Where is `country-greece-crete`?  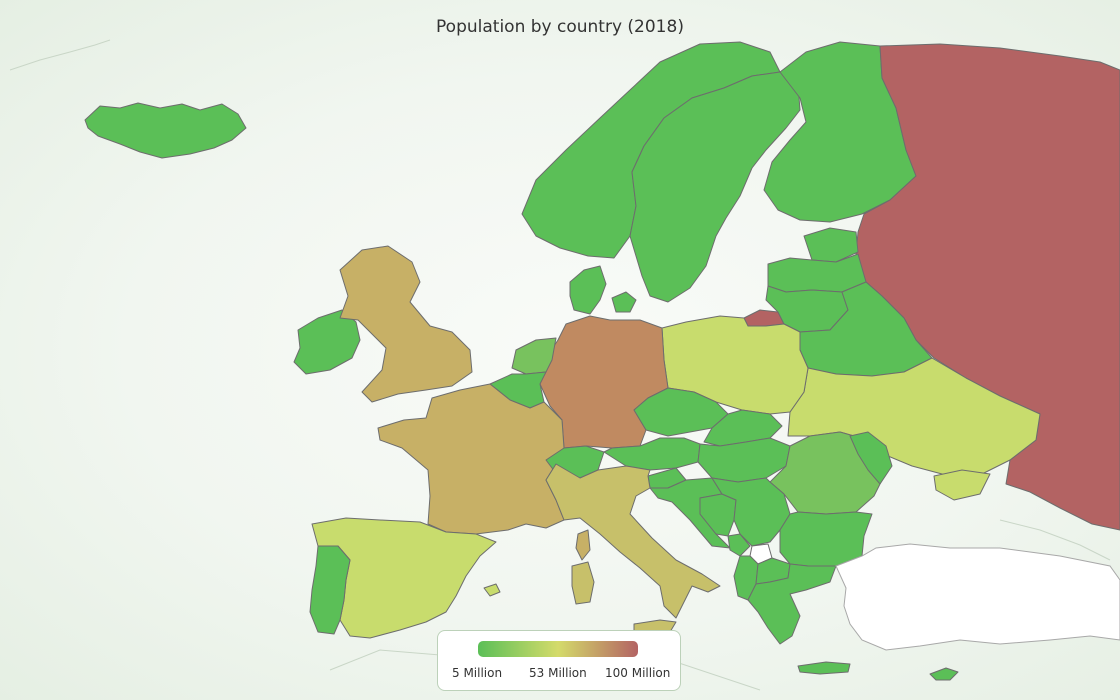 country-greece-crete is located at coordinates (824, 668).